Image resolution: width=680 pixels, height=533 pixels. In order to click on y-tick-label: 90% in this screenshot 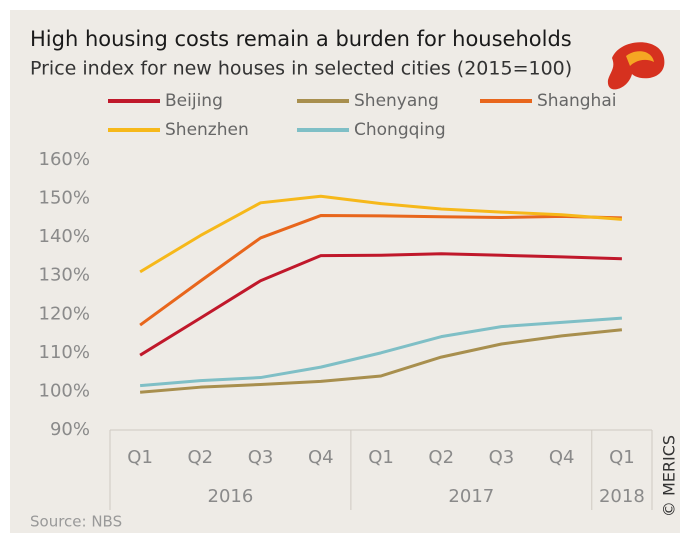, I will do `click(70, 429)`.